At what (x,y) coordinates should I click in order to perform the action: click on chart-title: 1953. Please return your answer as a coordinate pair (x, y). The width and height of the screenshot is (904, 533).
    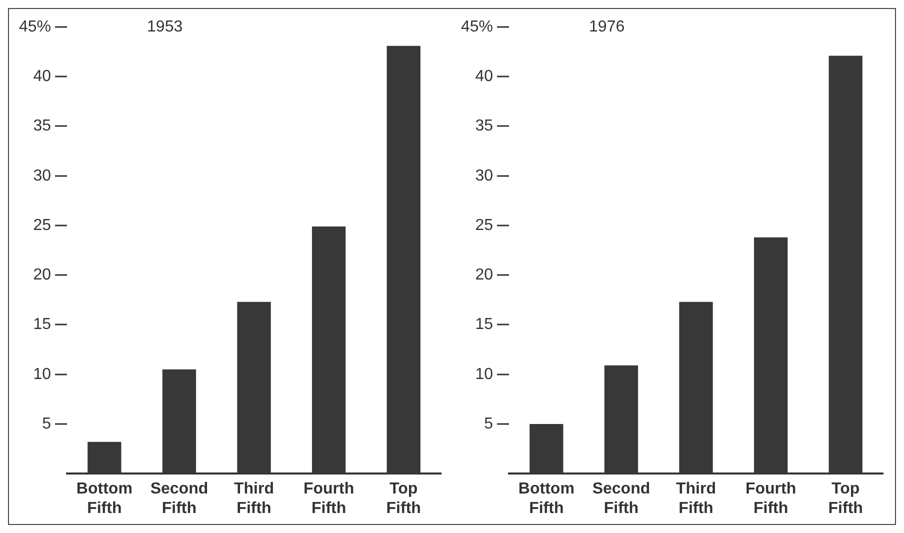
    Looking at the image, I should click on (165, 27).